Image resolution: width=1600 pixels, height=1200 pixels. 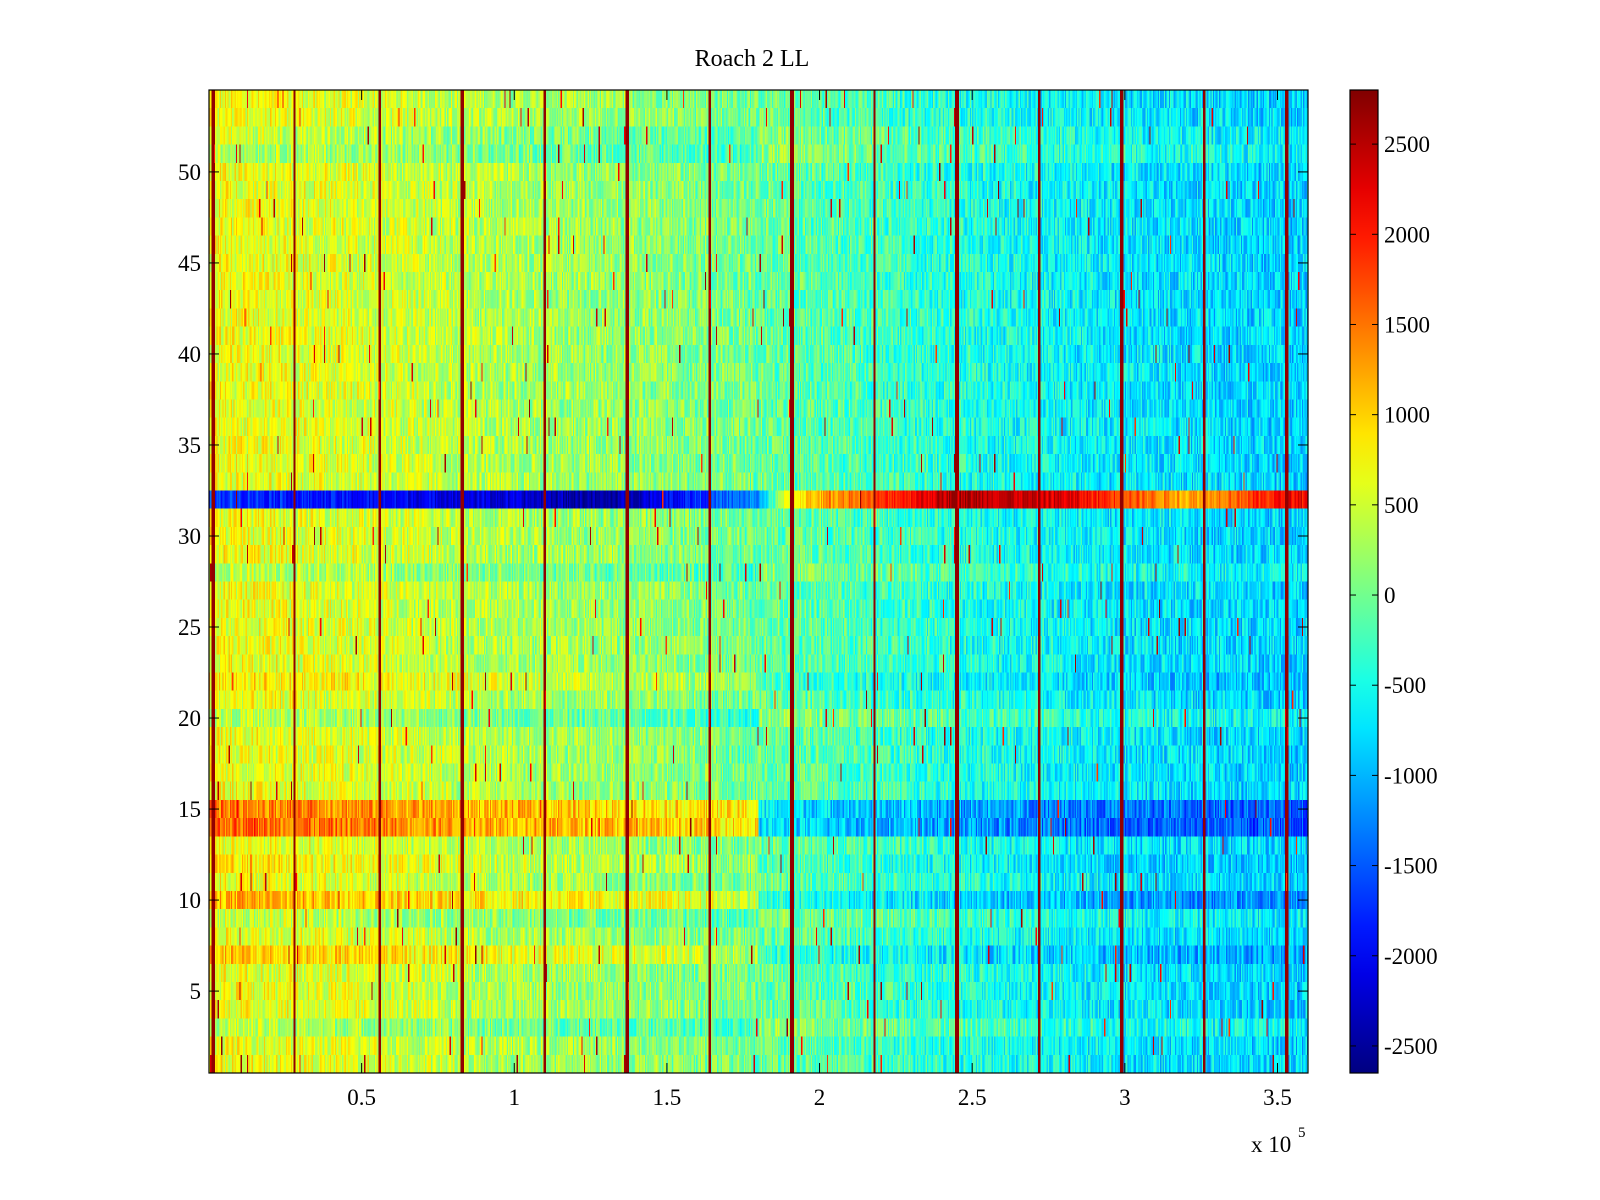 What do you see at coordinates (1411, 956) in the screenshot?
I see `colorbar-tick-label: -2000` at bounding box center [1411, 956].